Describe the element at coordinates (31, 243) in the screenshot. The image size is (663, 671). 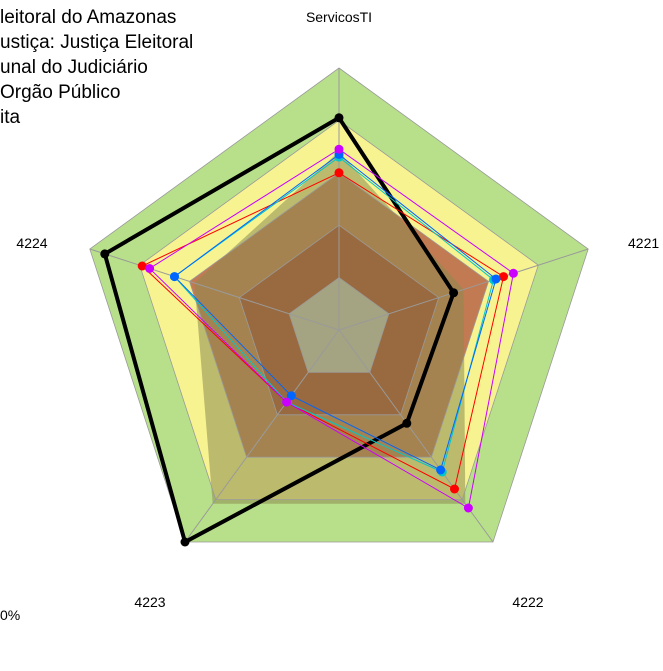
I see `axis-label-4: 4224` at that location.